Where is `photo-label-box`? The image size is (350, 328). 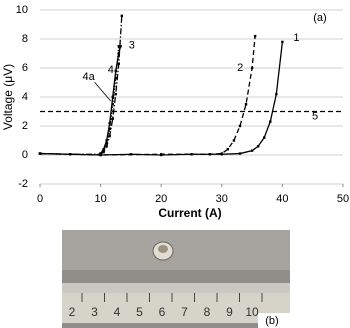
photo-label-box is located at coordinates (274, 320).